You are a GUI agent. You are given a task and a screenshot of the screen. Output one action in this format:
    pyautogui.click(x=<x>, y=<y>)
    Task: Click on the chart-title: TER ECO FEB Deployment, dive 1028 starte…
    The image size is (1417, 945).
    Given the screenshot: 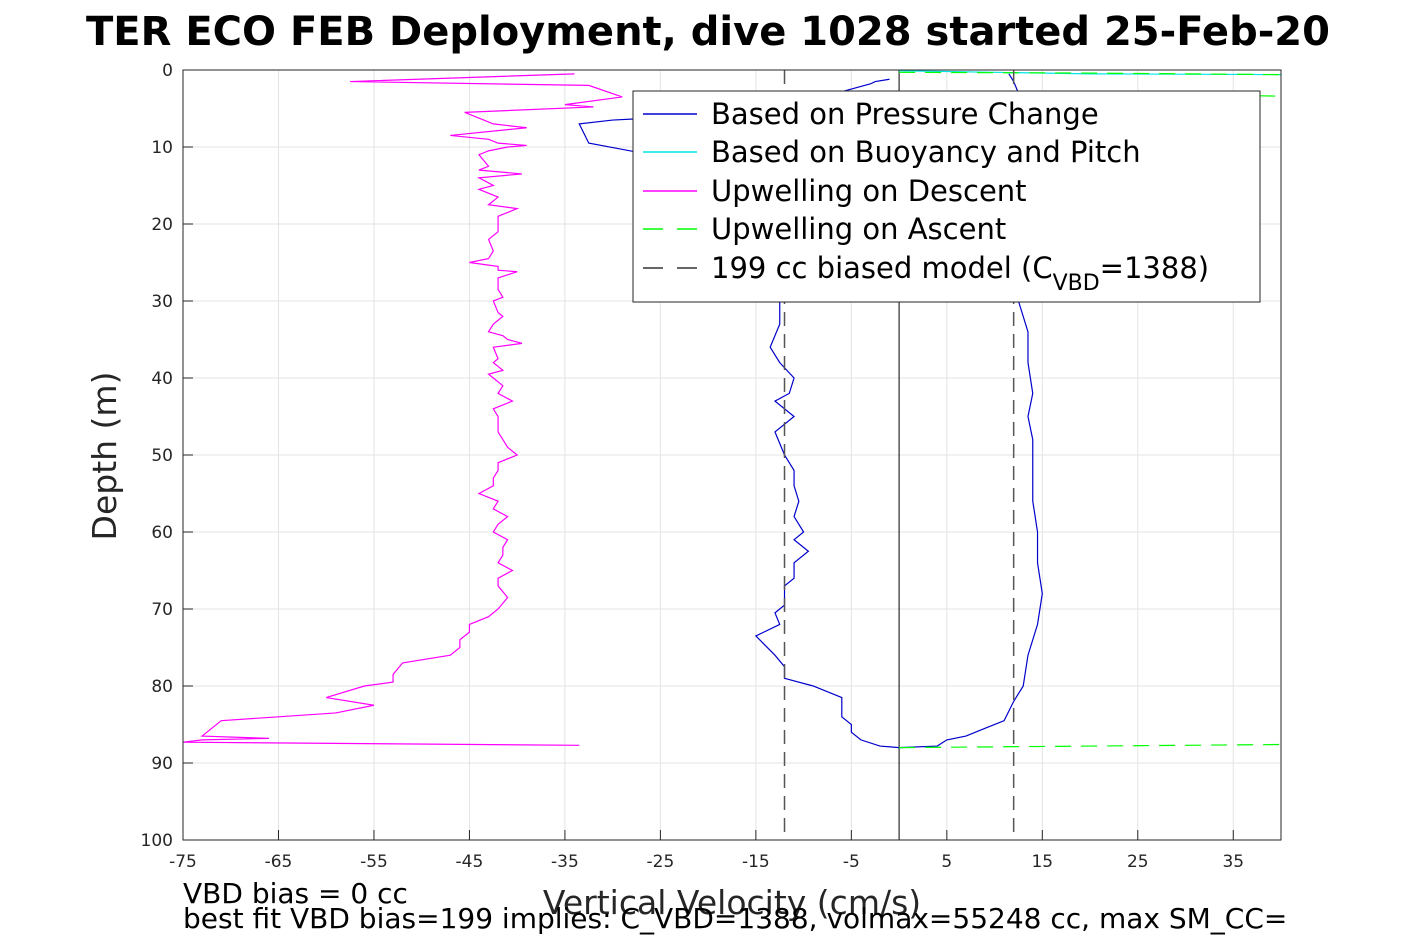 What is the action you would take?
    pyautogui.click(x=708, y=32)
    